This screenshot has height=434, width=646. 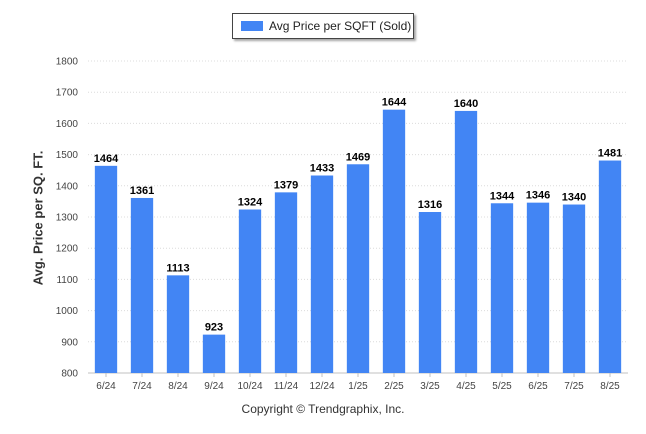 I want to click on y-tick-label: 1100, so click(x=67, y=280).